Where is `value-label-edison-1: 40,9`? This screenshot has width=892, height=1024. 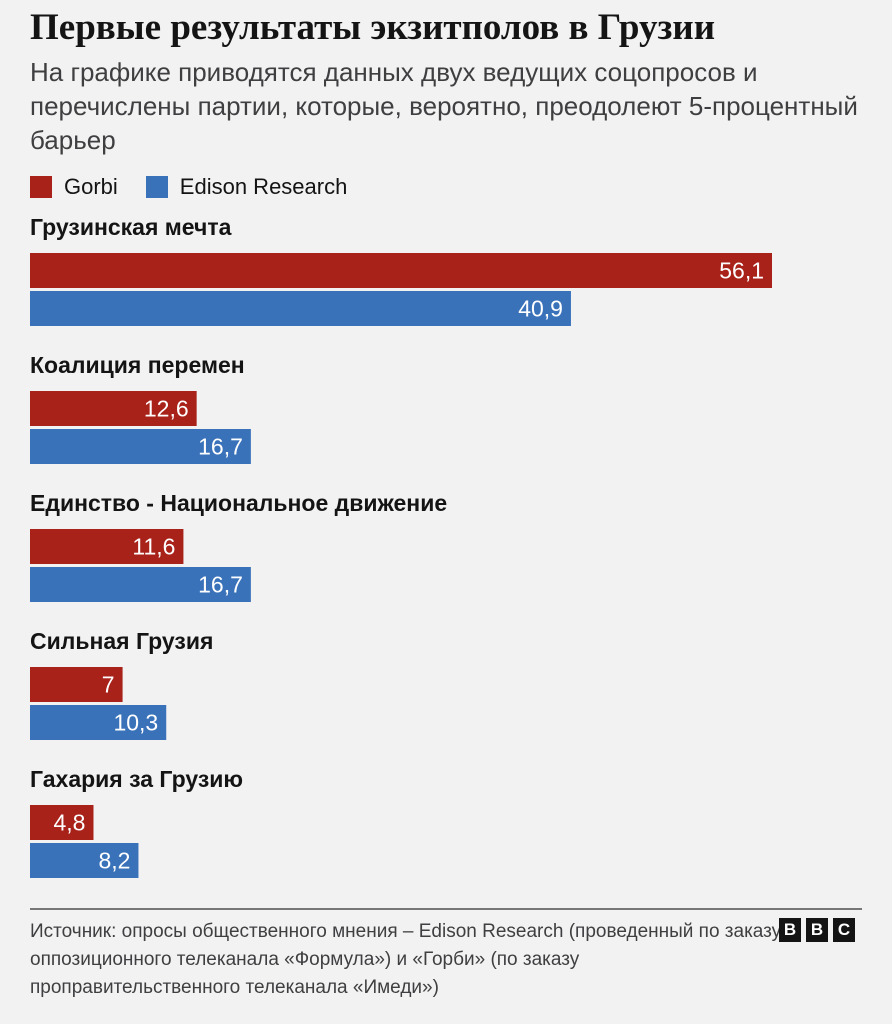 value-label-edison-1: 40,9 is located at coordinates (540, 309).